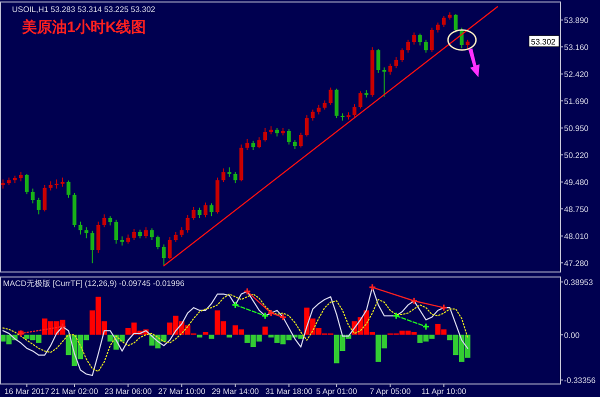 The width and height of the screenshot is (600, 397). I want to click on y-tick-label: 0.38953, so click(578, 282).